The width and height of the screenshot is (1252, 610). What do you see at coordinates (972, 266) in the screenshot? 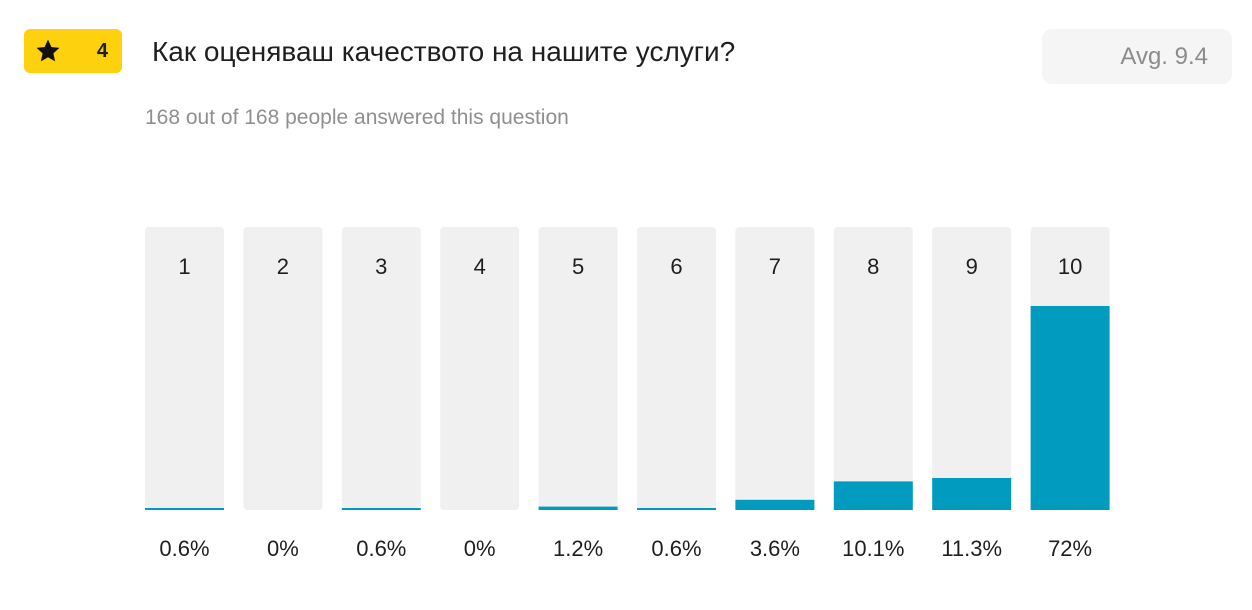
I see `category-label-9: 9` at bounding box center [972, 266].